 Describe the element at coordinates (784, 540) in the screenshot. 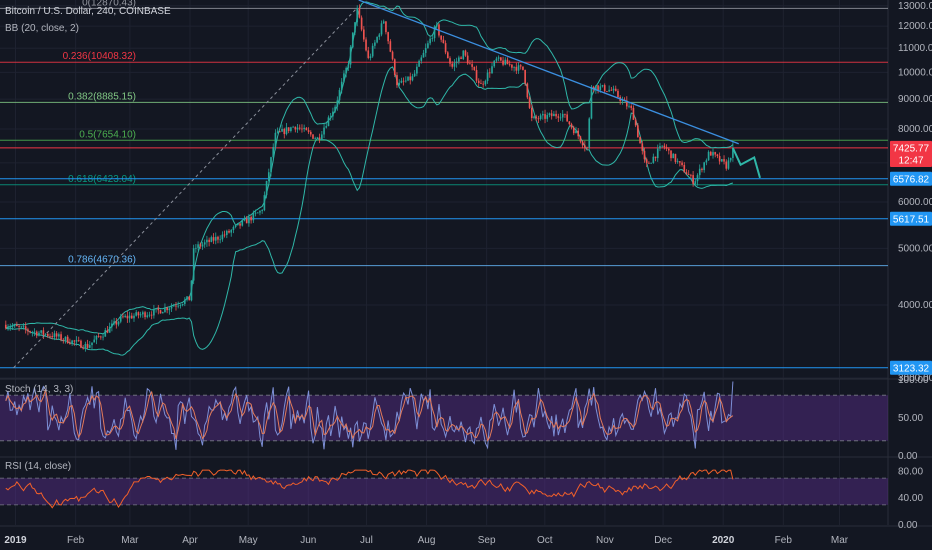

I see `time-tick-label: Feb` at that location.